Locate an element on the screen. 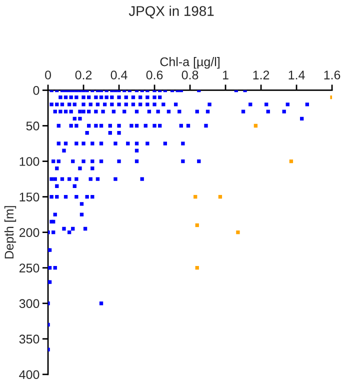 This screenshot has width=343, height=384. x-tick-label: 0.4 is located at coordinates (119, 75).